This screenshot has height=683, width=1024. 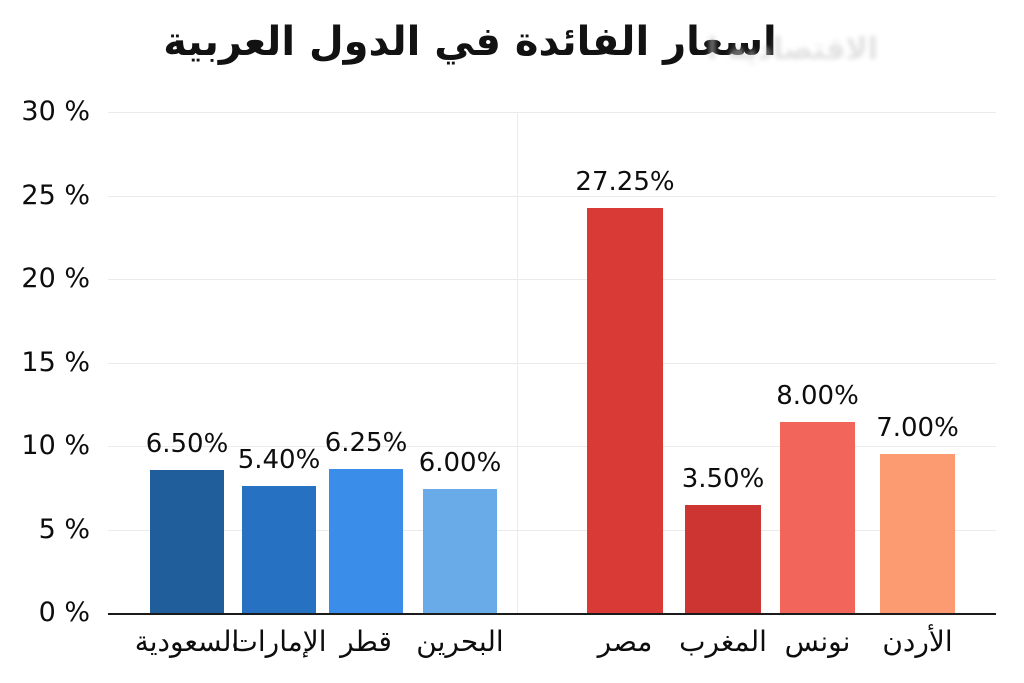 I want to click on category-label-saudi-arabia: السعودية, so click(x=187, y=641).